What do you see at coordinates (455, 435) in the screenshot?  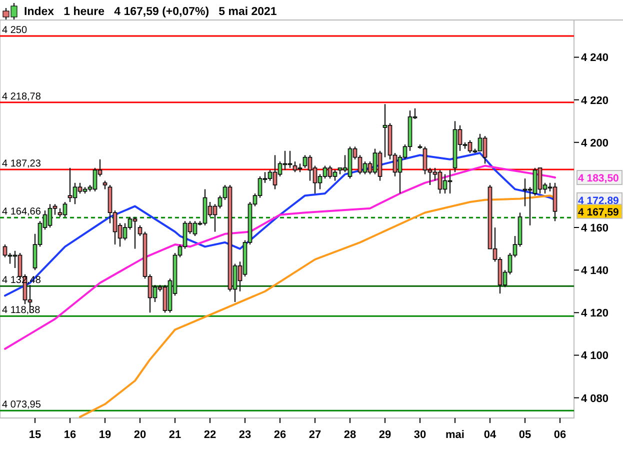 I see `x-tick-label: mai` at bounding box center [455, 435].